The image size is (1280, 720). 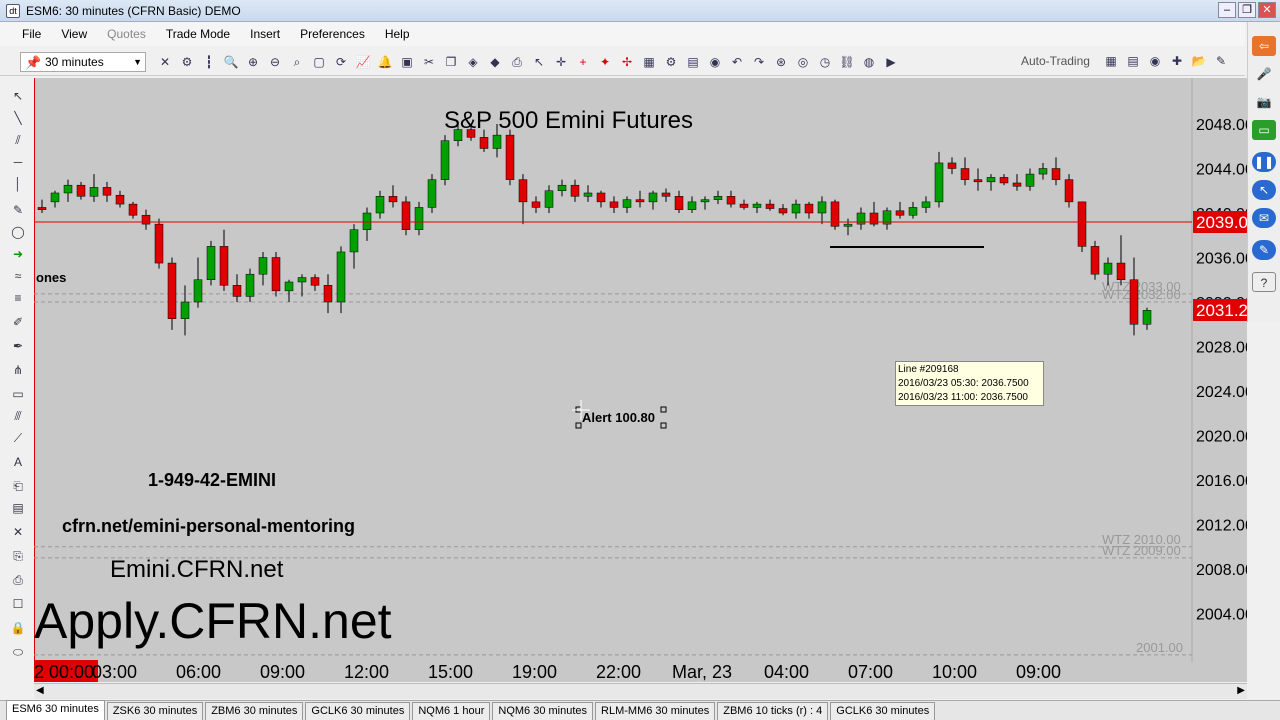 What do you see at coordinates (18, 298) in the screenshot?
I see `fib-tool-icon: ≡` at bounding box center [18, 298].